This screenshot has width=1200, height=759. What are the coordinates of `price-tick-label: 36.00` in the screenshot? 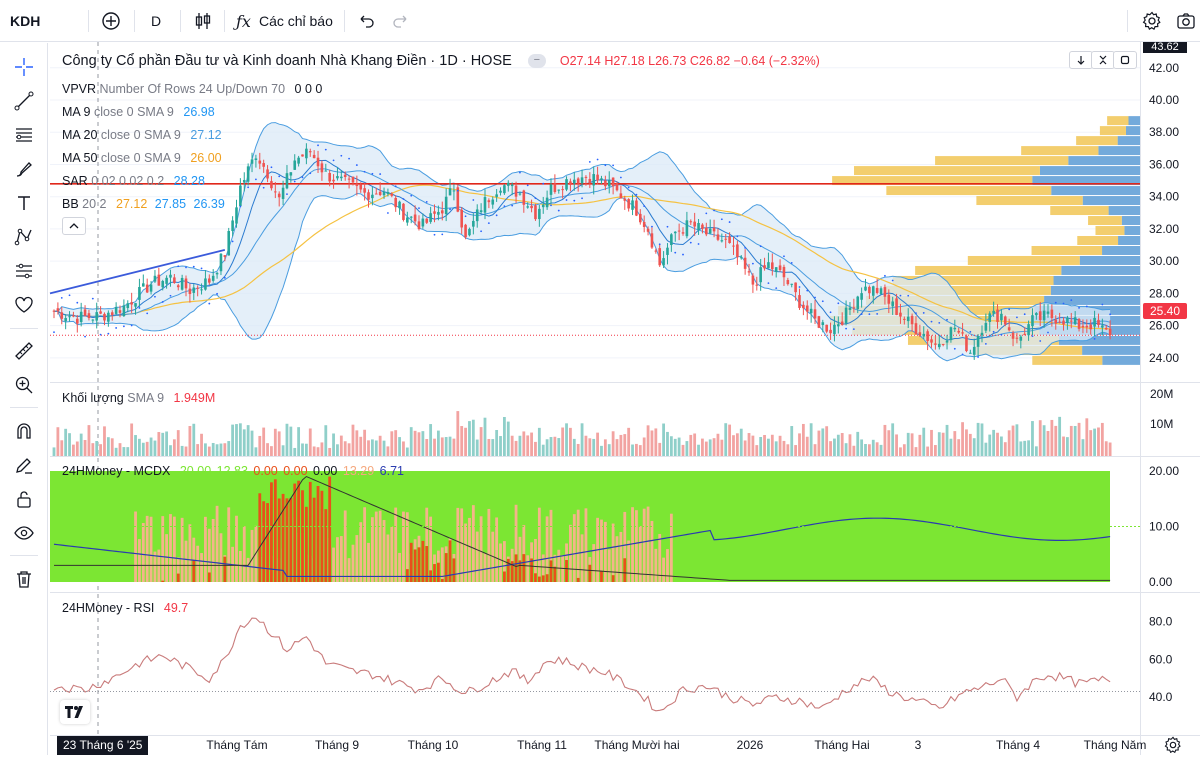 It's located at (1164, 164).